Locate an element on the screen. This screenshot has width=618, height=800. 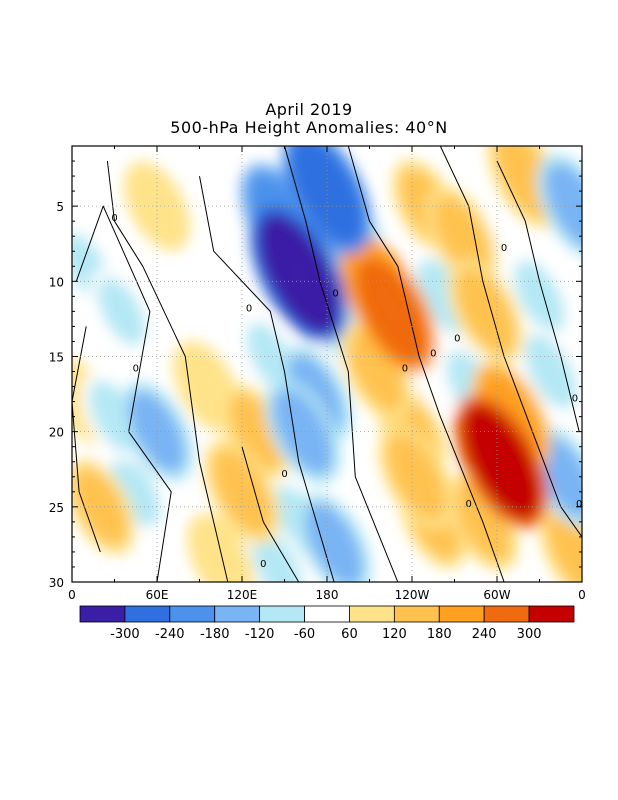
x-tick-label: 60W is located at coordinates (496, 595).